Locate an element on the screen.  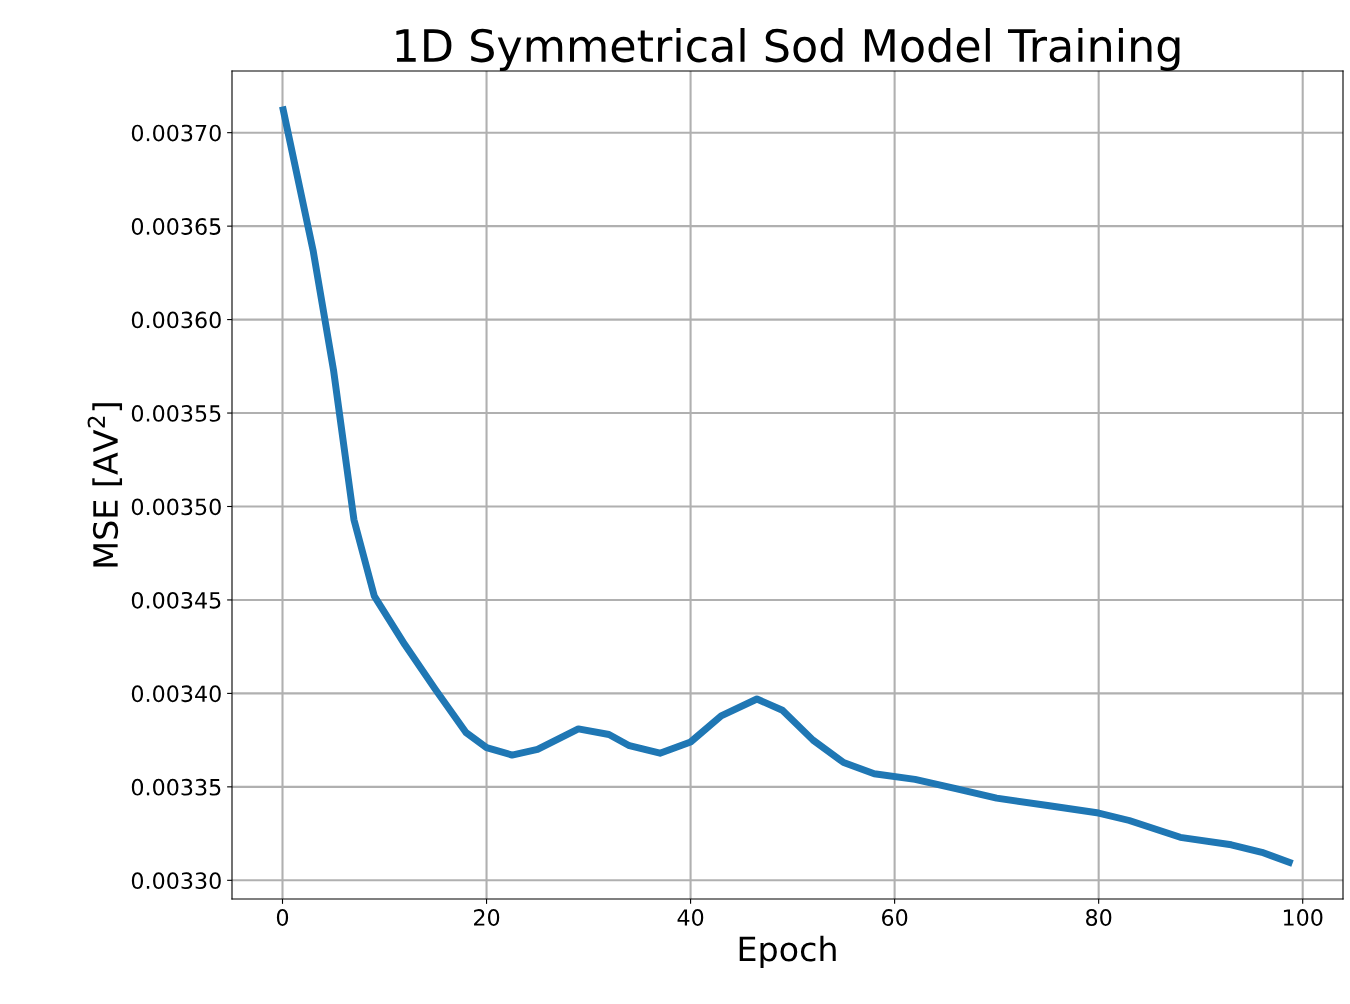
x-axis-title: Epoch is located at coordinates (787, 952).